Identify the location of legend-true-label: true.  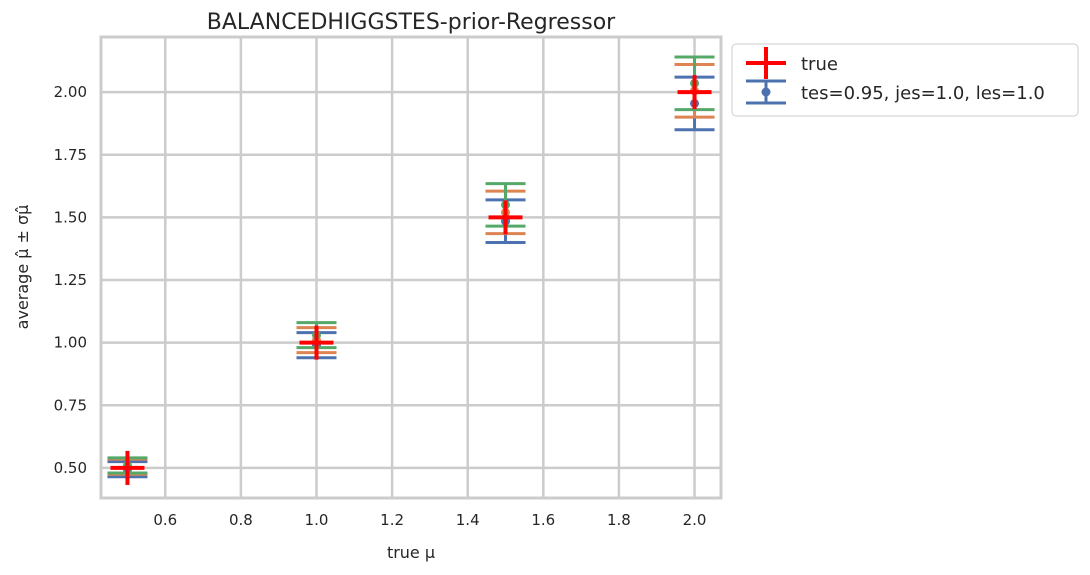
(819, 64).